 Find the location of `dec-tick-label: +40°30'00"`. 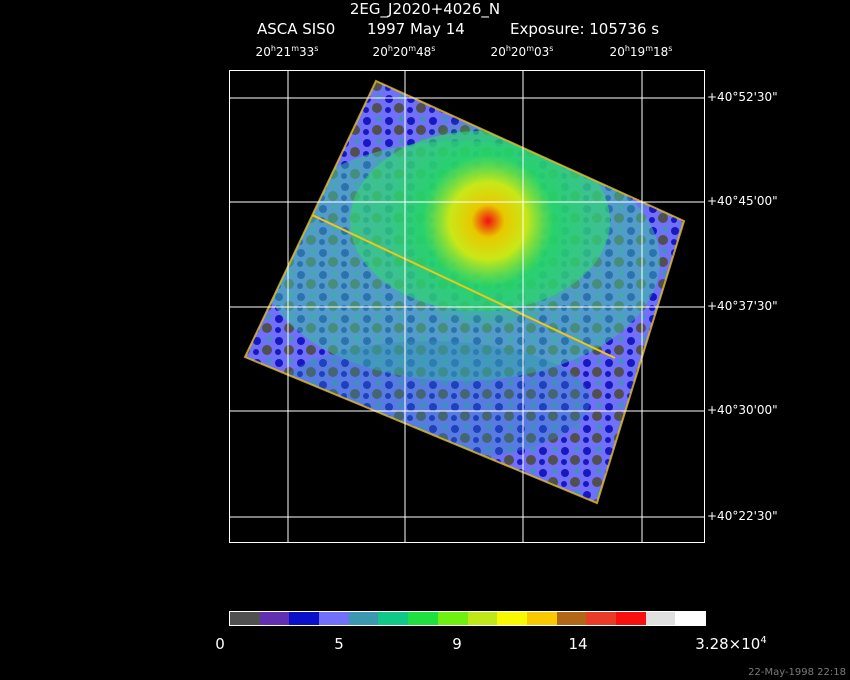

dec-tick-label: +40°30'00" is located at coordinates (742, 410).